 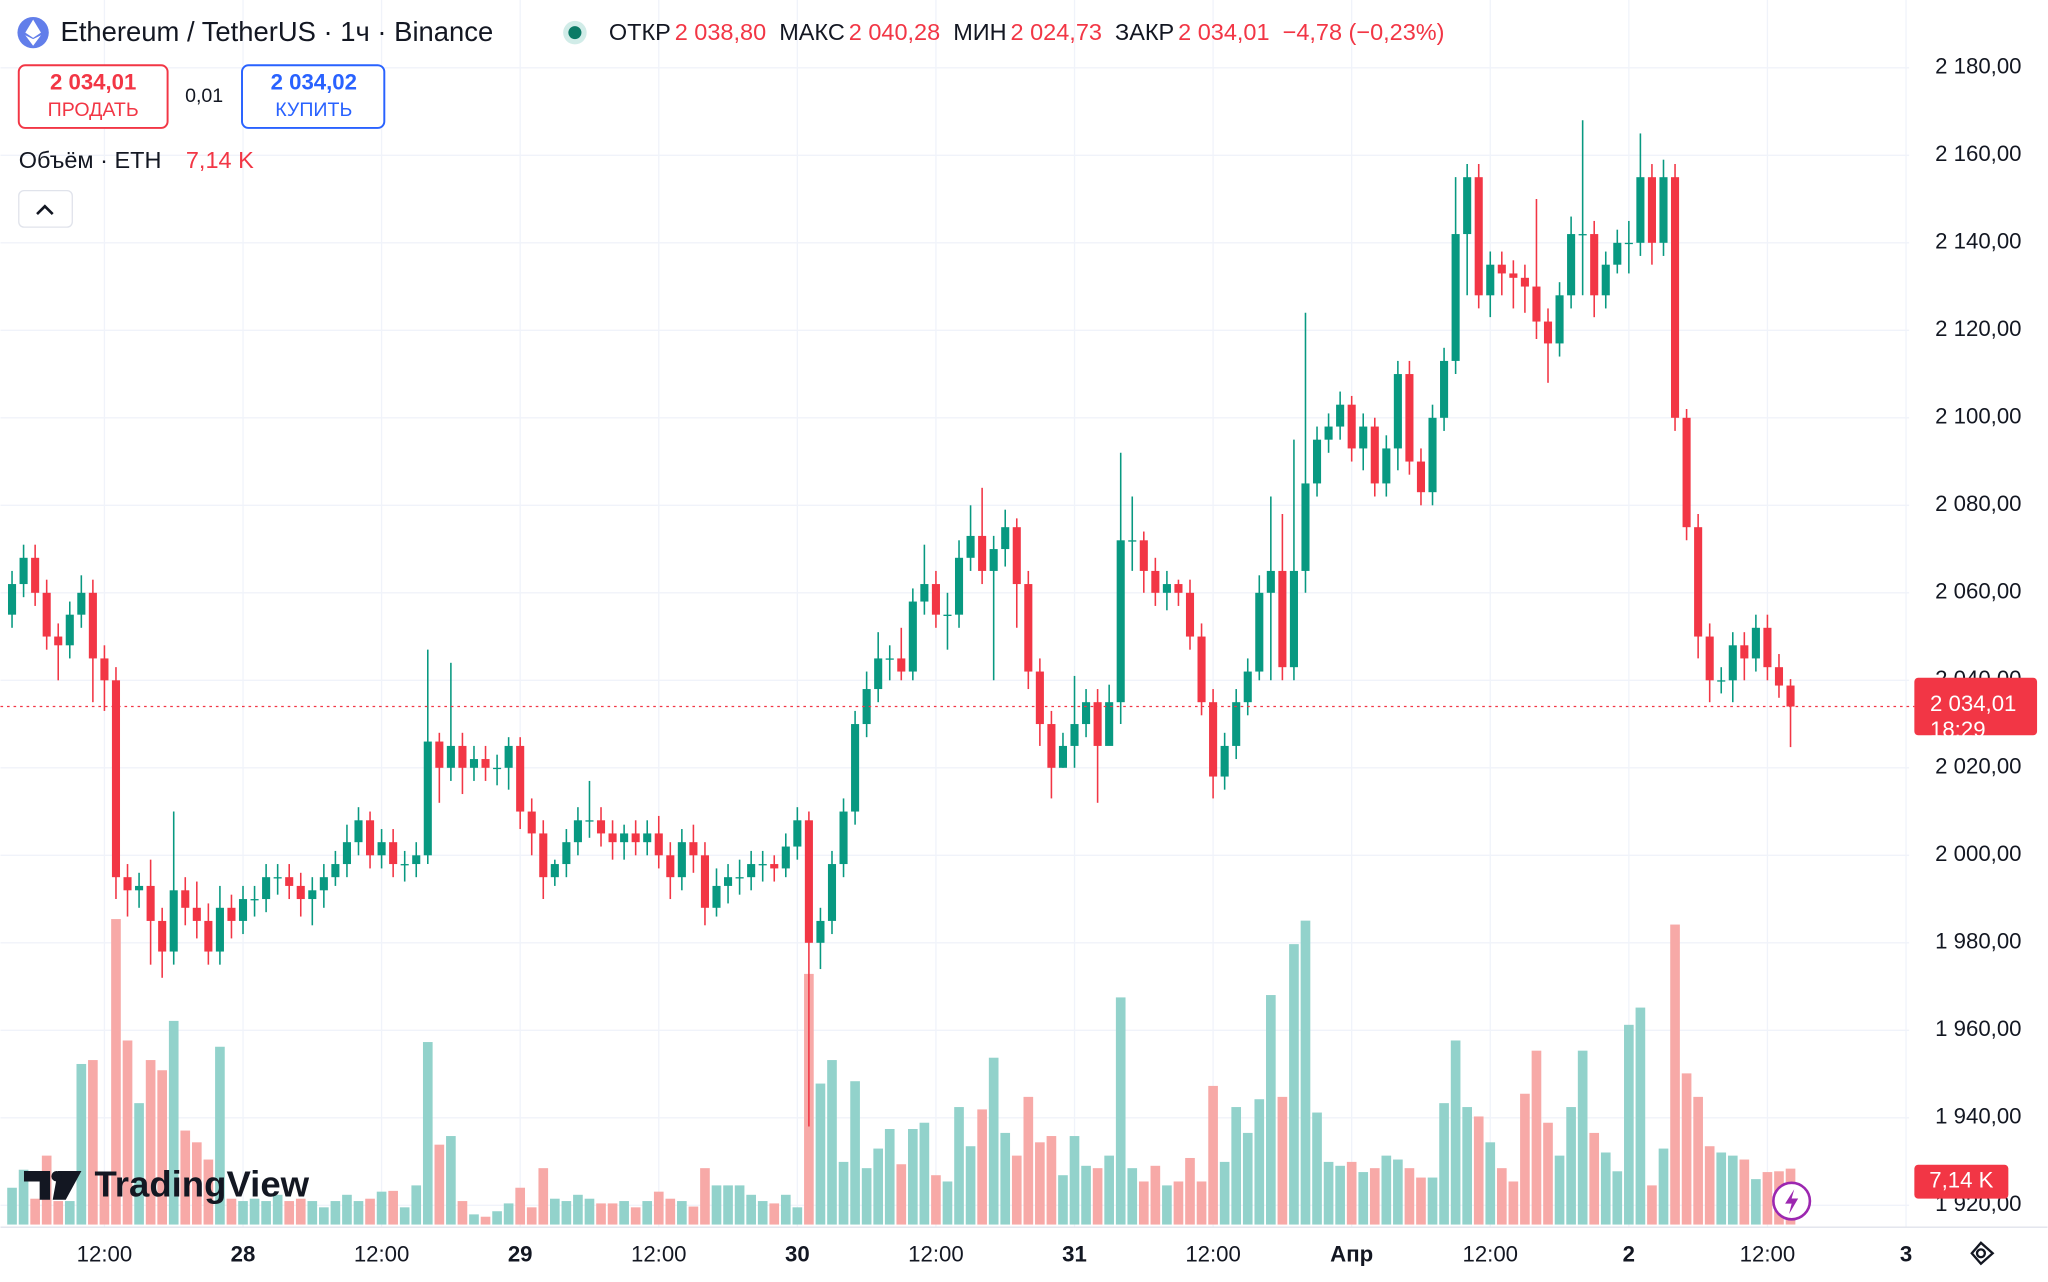 I want to click on settings-icon, so click(x=1982, y=1253).